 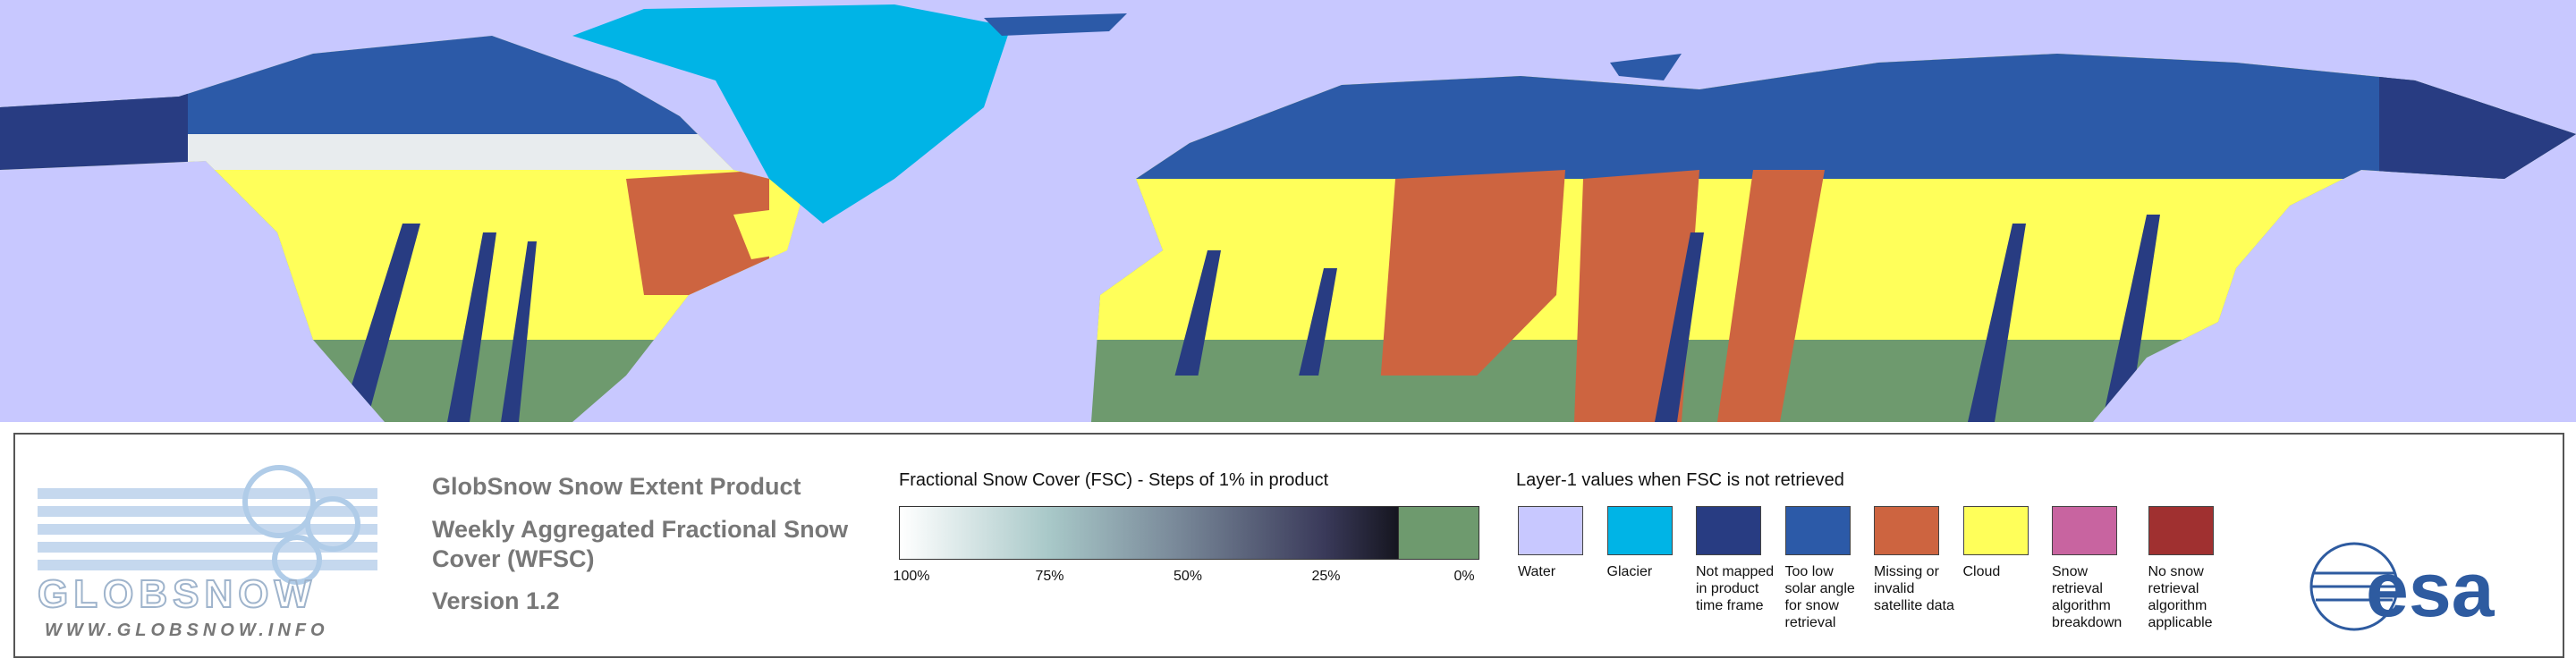 What do you see at coordinates (616, 486) in the screenshot?
I see `title: GlobSnow Snow Extent Product` at bounding box center [616, 486].